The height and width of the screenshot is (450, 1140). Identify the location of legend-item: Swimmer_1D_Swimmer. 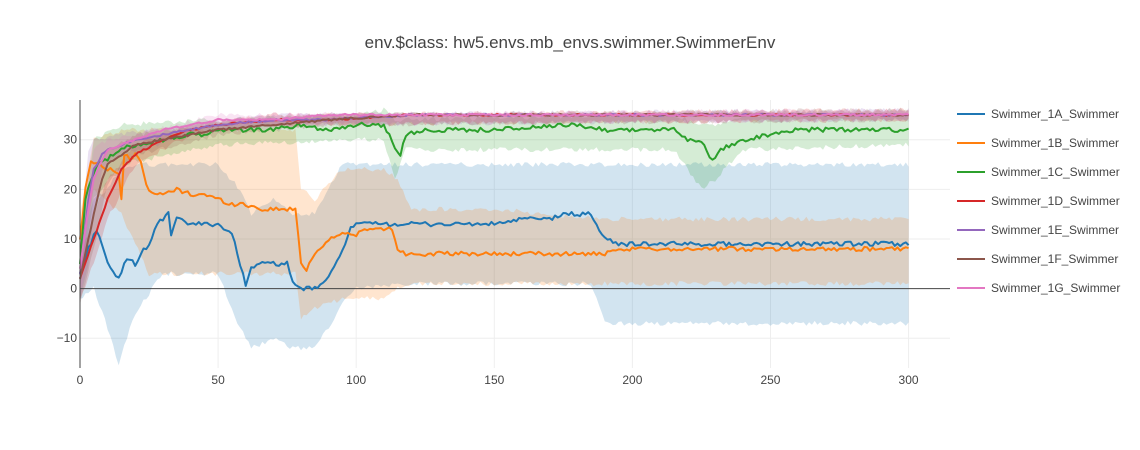
(1038, 201).